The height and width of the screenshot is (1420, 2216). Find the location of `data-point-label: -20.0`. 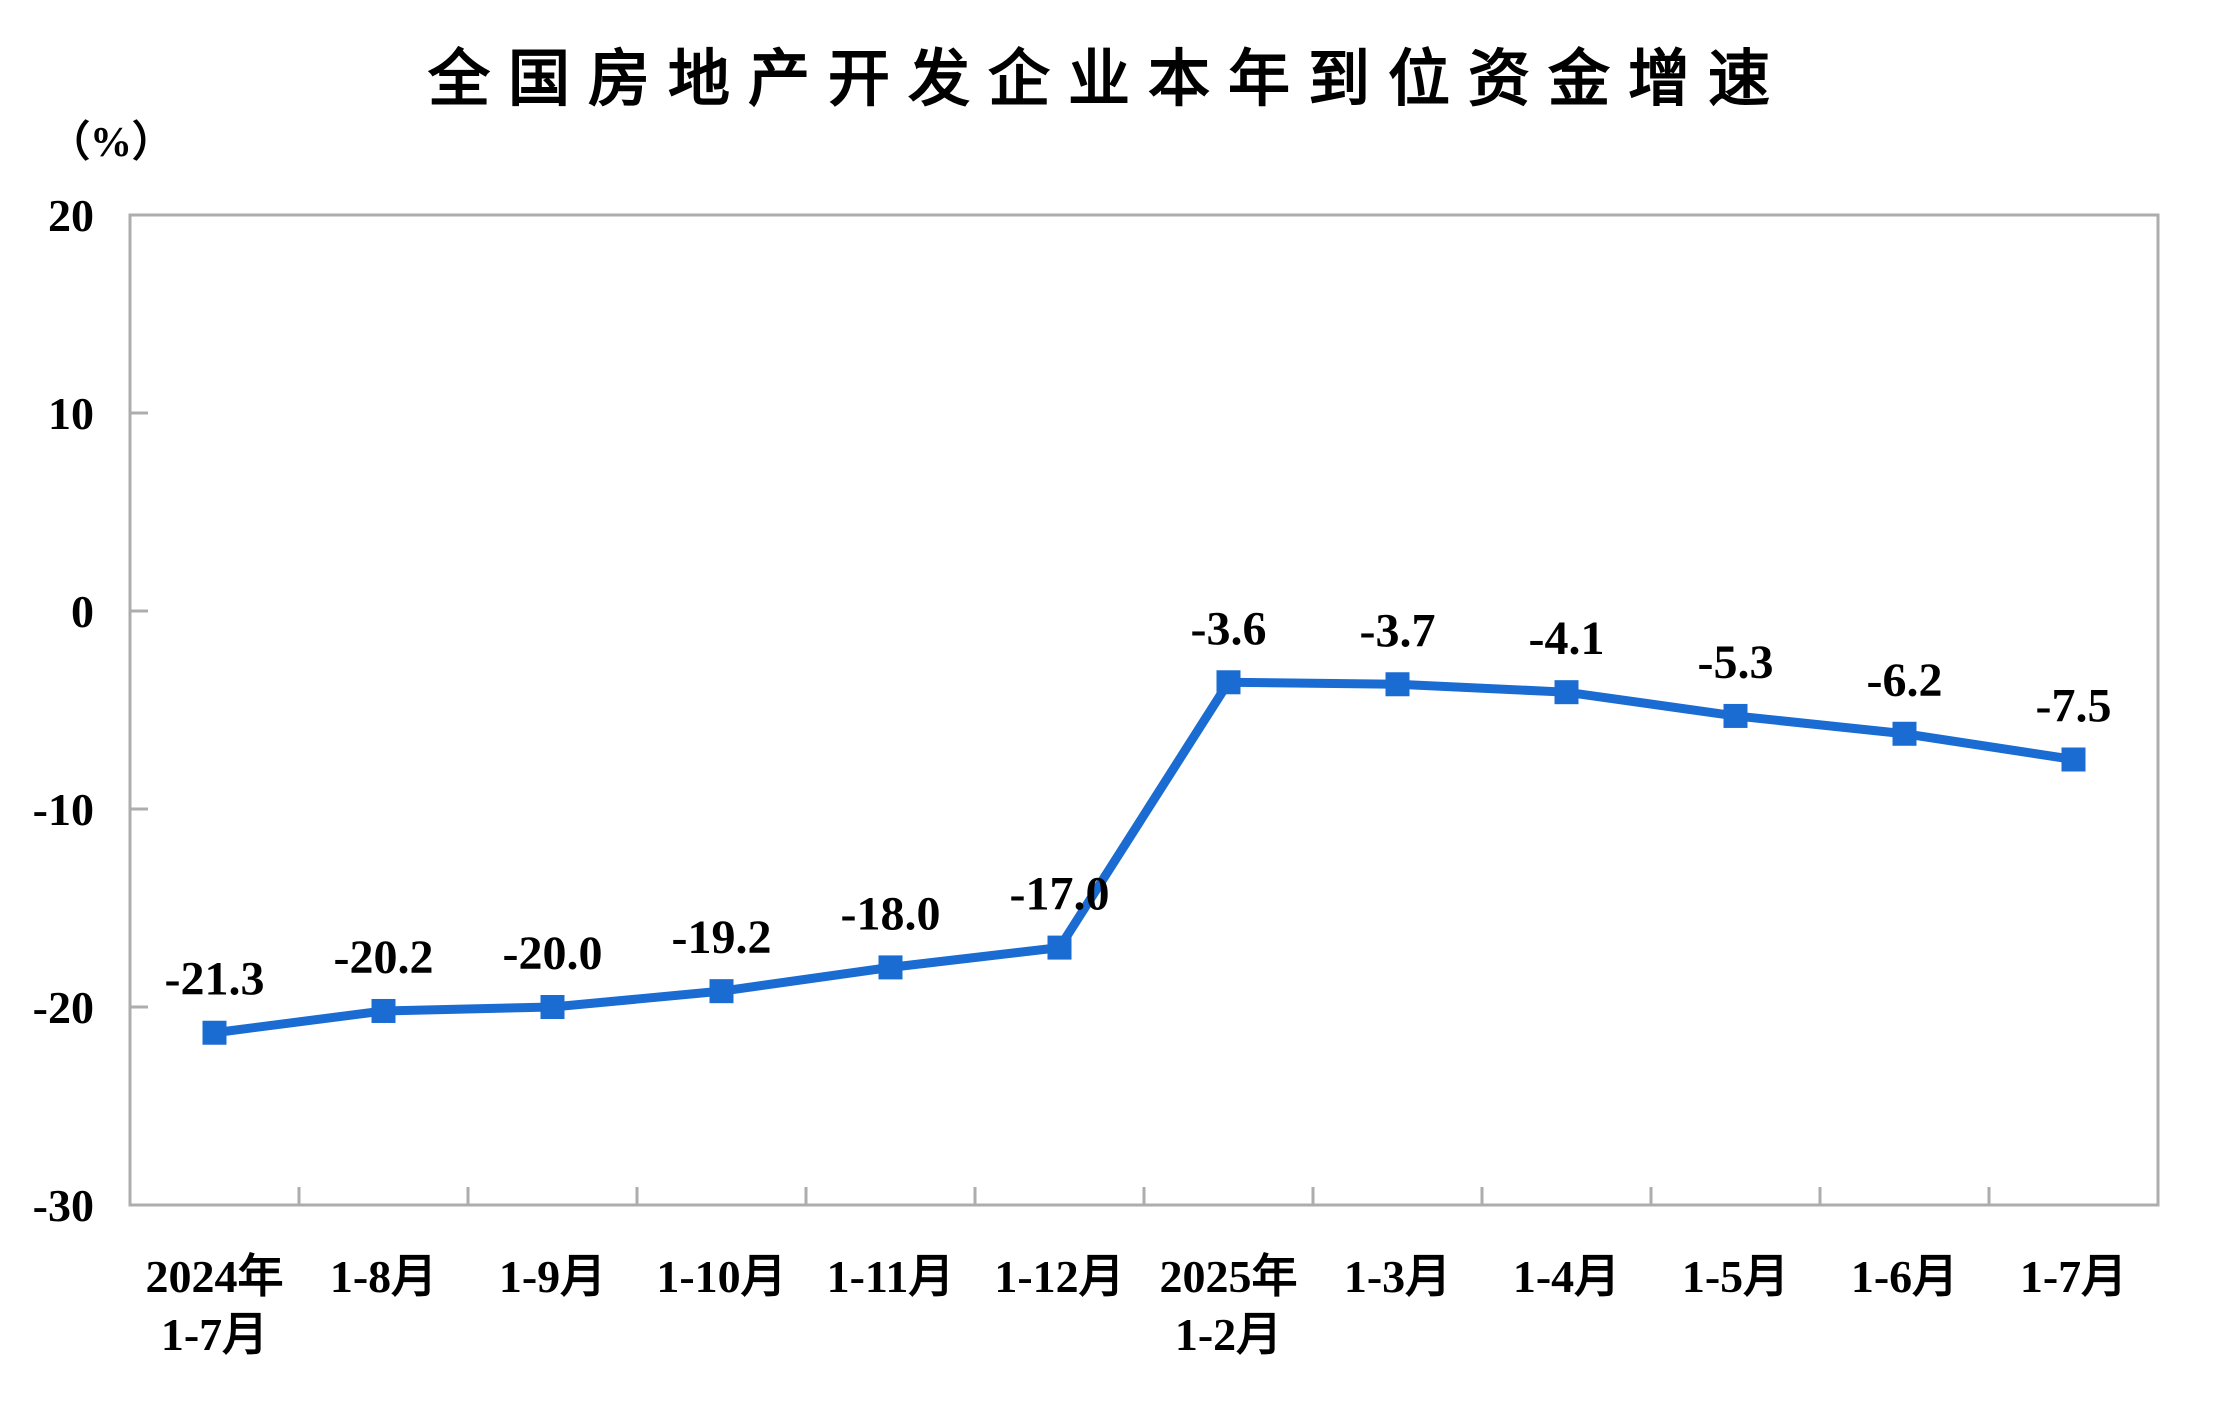

data-point-label: -20.0 is located at coordinates (553, 953).